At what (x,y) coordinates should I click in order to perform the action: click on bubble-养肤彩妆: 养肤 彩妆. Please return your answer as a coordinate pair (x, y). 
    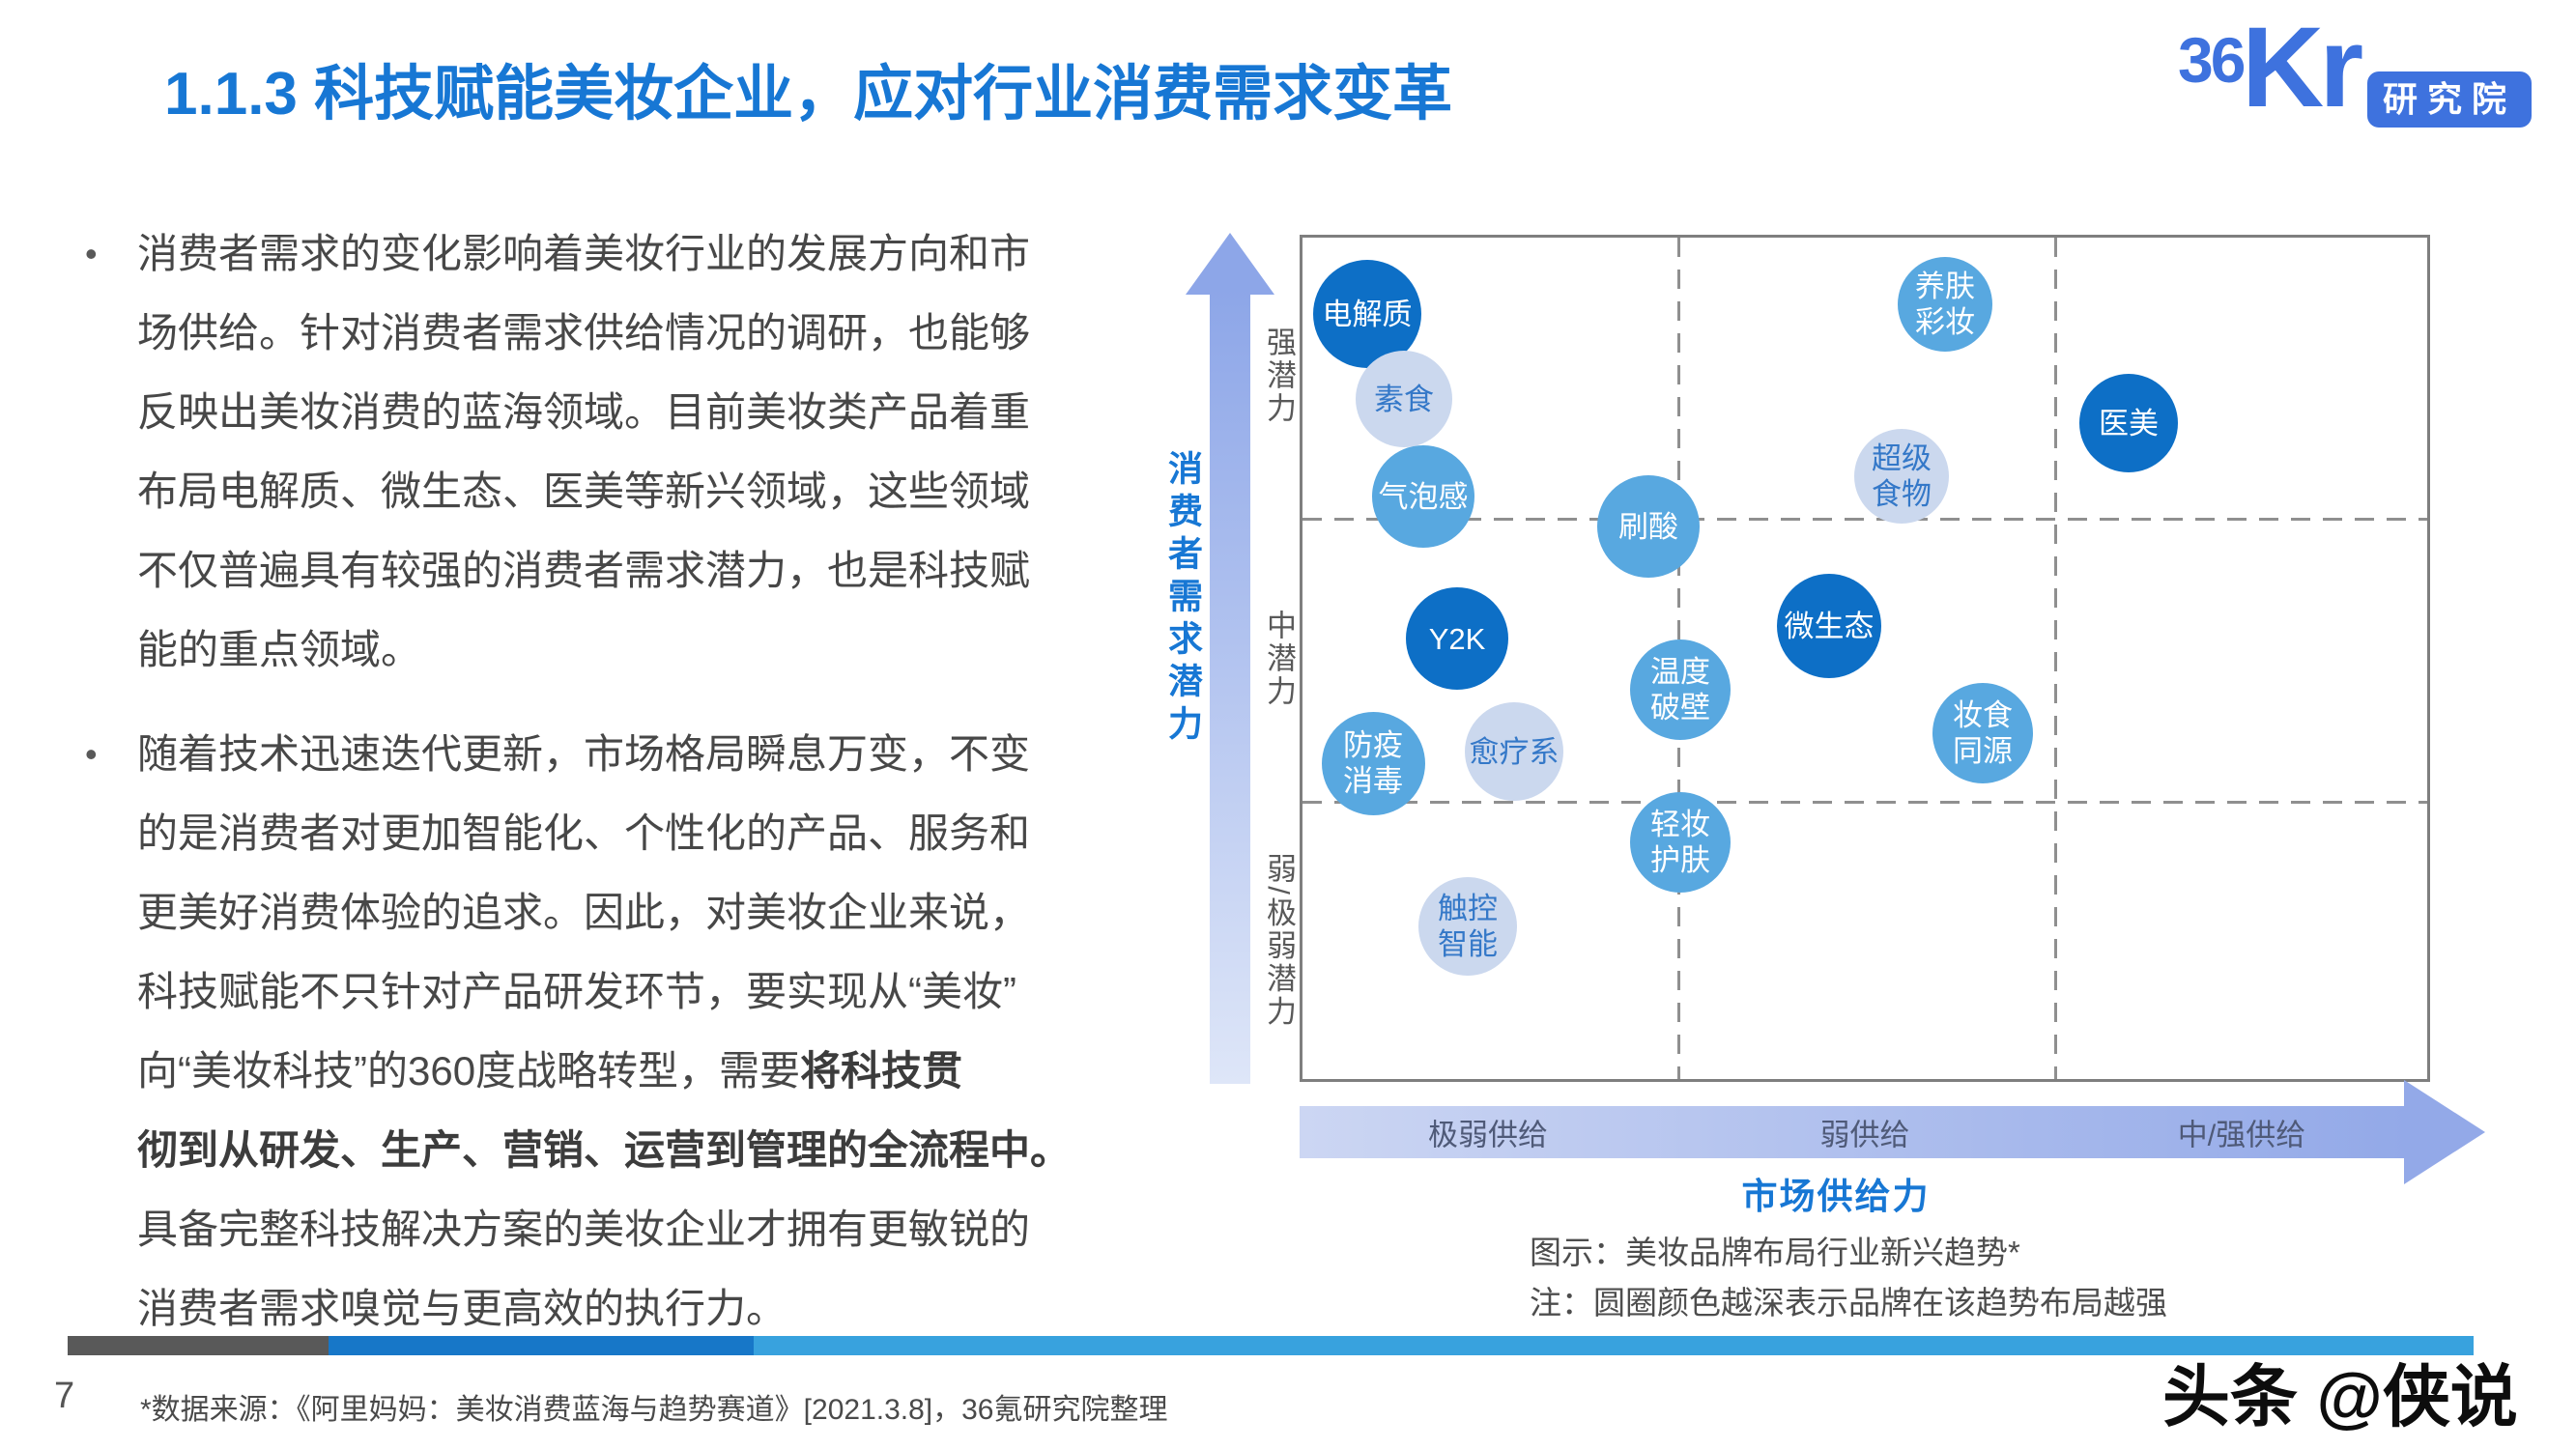
    Looking at the image, I should click on (1945, 304).